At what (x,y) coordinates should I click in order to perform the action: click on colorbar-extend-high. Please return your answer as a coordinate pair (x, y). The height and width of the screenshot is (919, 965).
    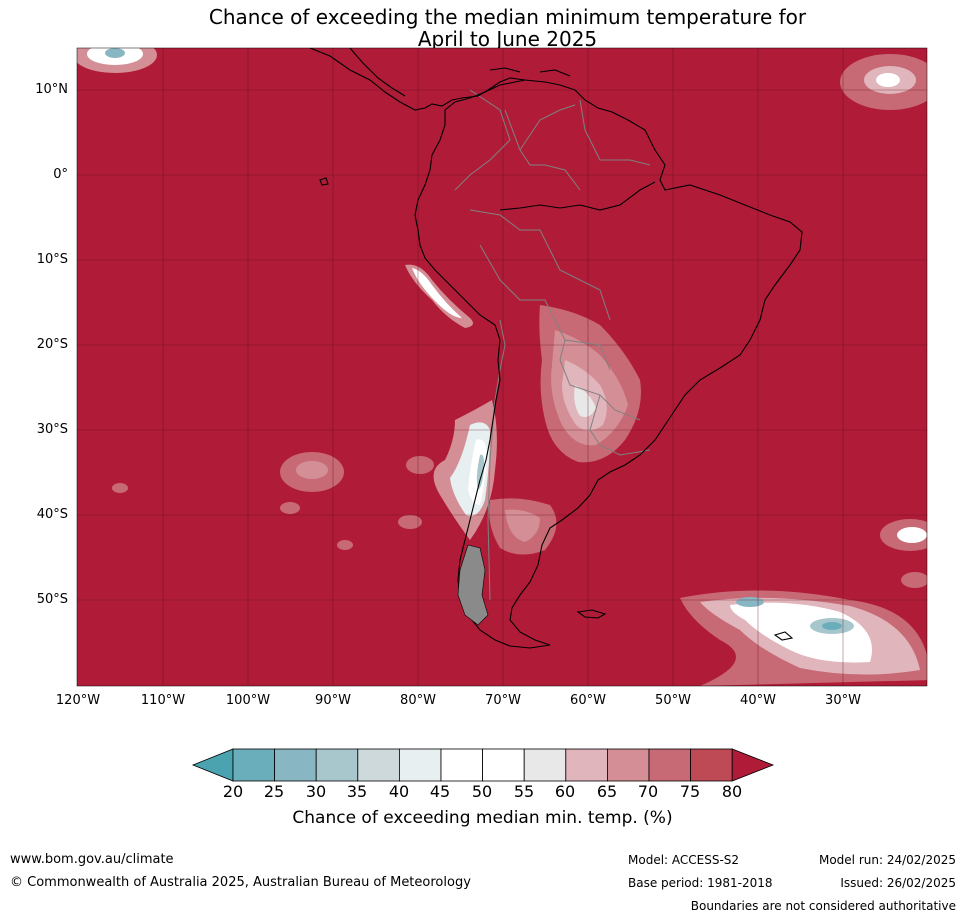
    Looking at the image, I should click on (753, 765).